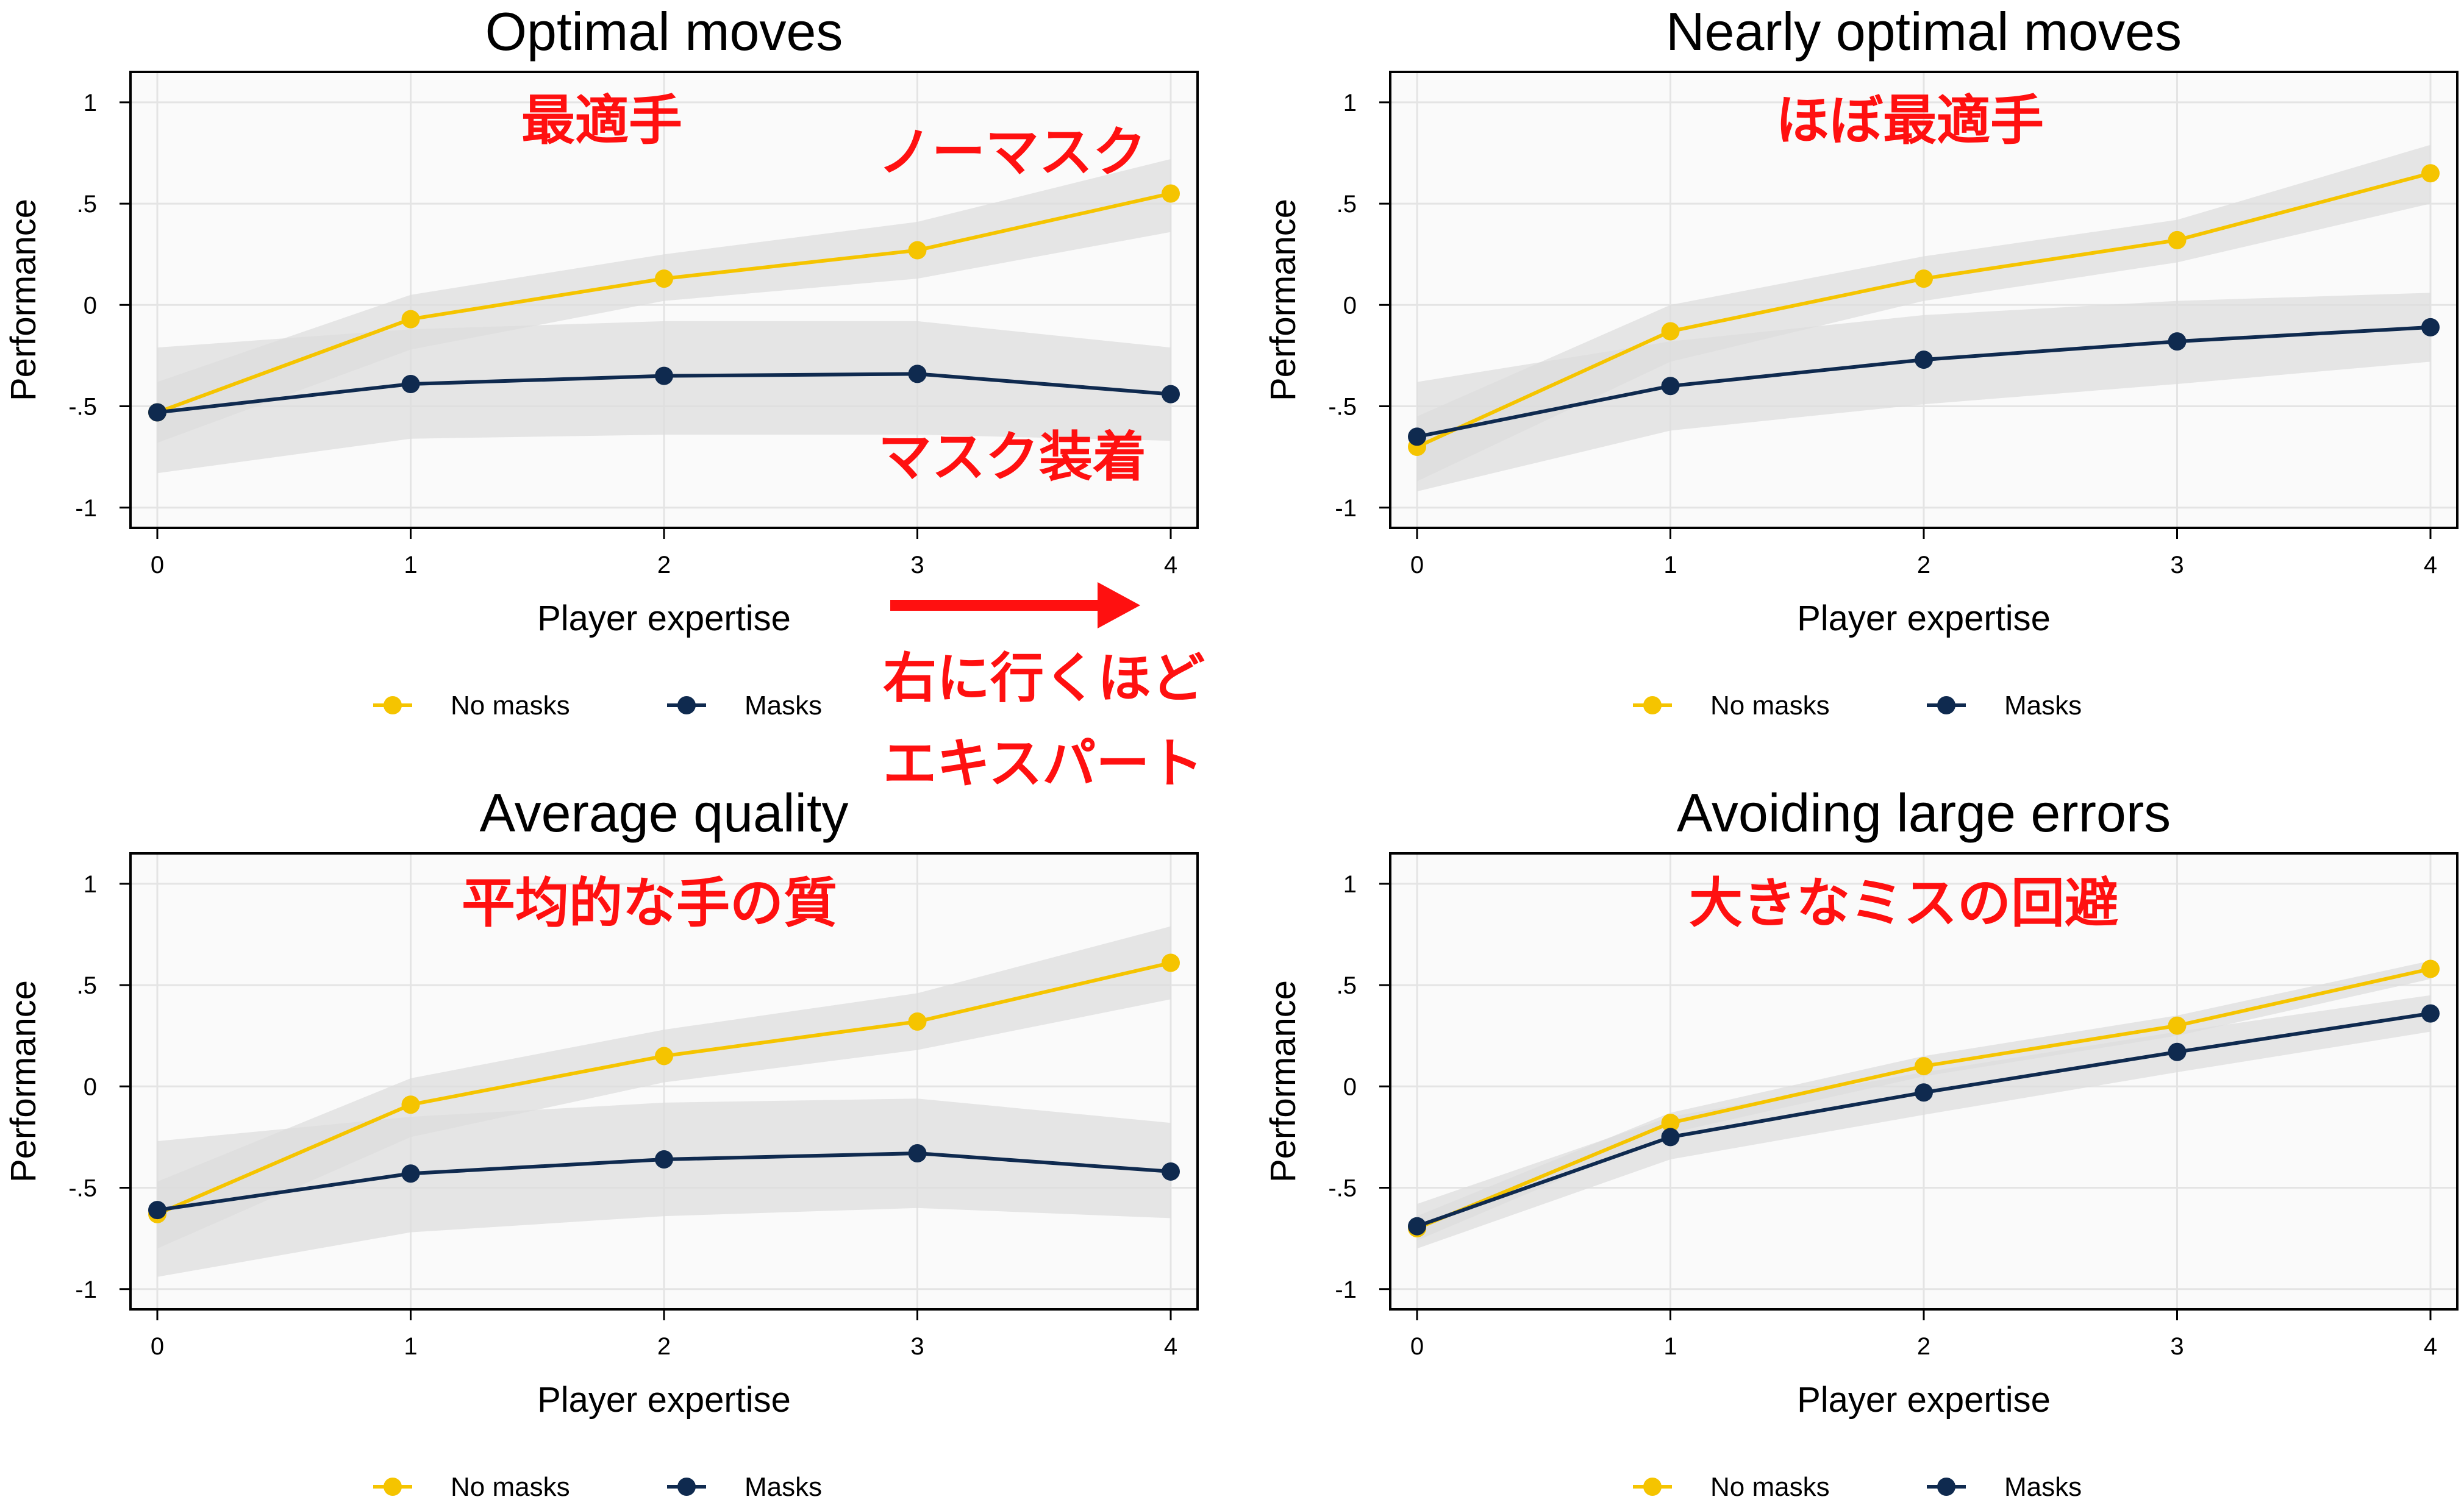 This screenshot has height=1505, width=2464. I want to click on chart-title: Avoiding large errors, so click(1924, 813).